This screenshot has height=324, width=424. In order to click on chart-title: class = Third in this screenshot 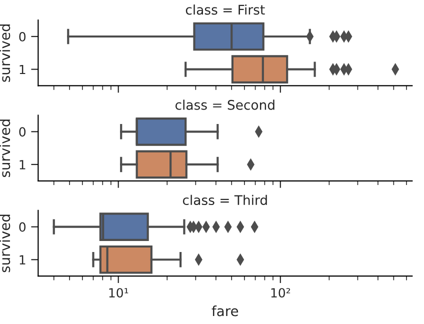, I will do `click(224, 200)`.